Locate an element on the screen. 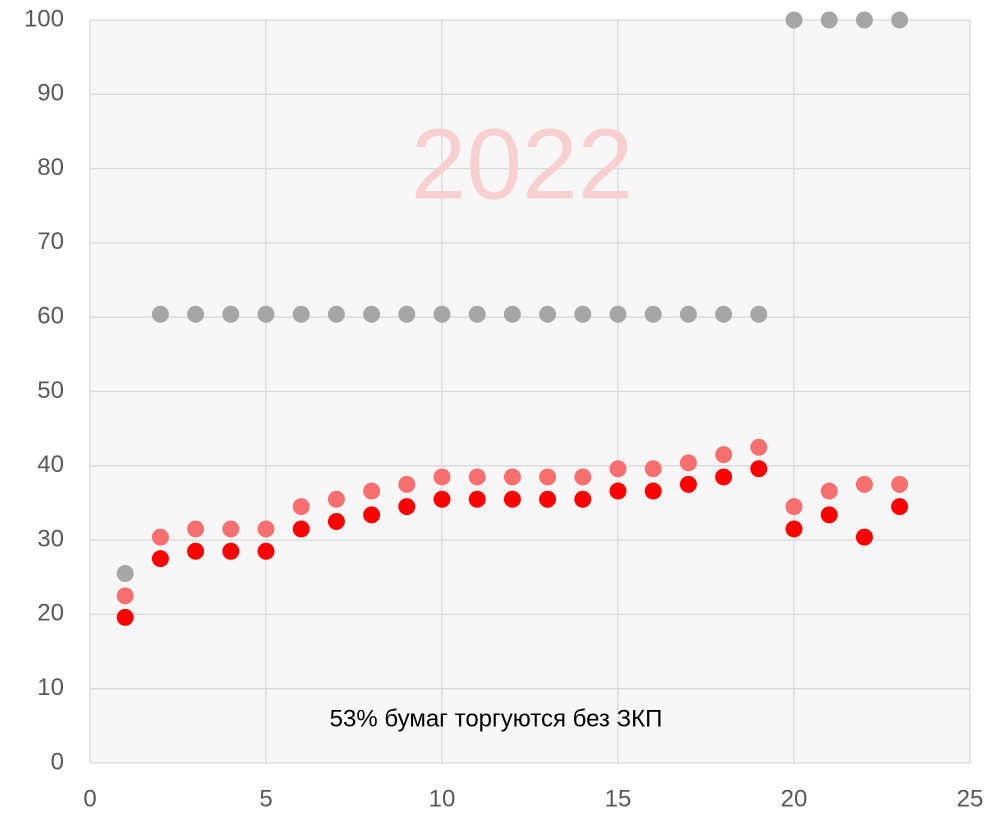 Image resolution: width=994 pixels, height=813 pixels. x-tick-label: 0 is located at coordinates (89, 798).